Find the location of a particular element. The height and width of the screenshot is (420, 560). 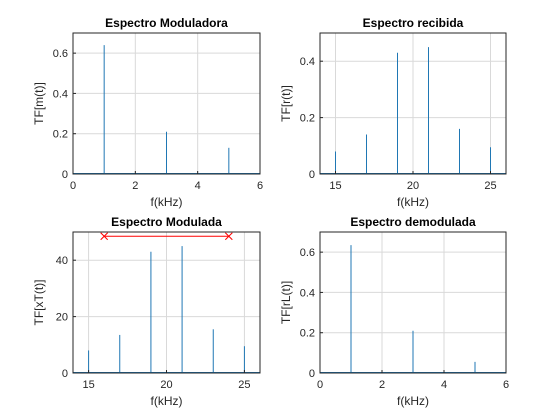

y-axis-label: TF[r(t)] is located at coordinates (286, 103).